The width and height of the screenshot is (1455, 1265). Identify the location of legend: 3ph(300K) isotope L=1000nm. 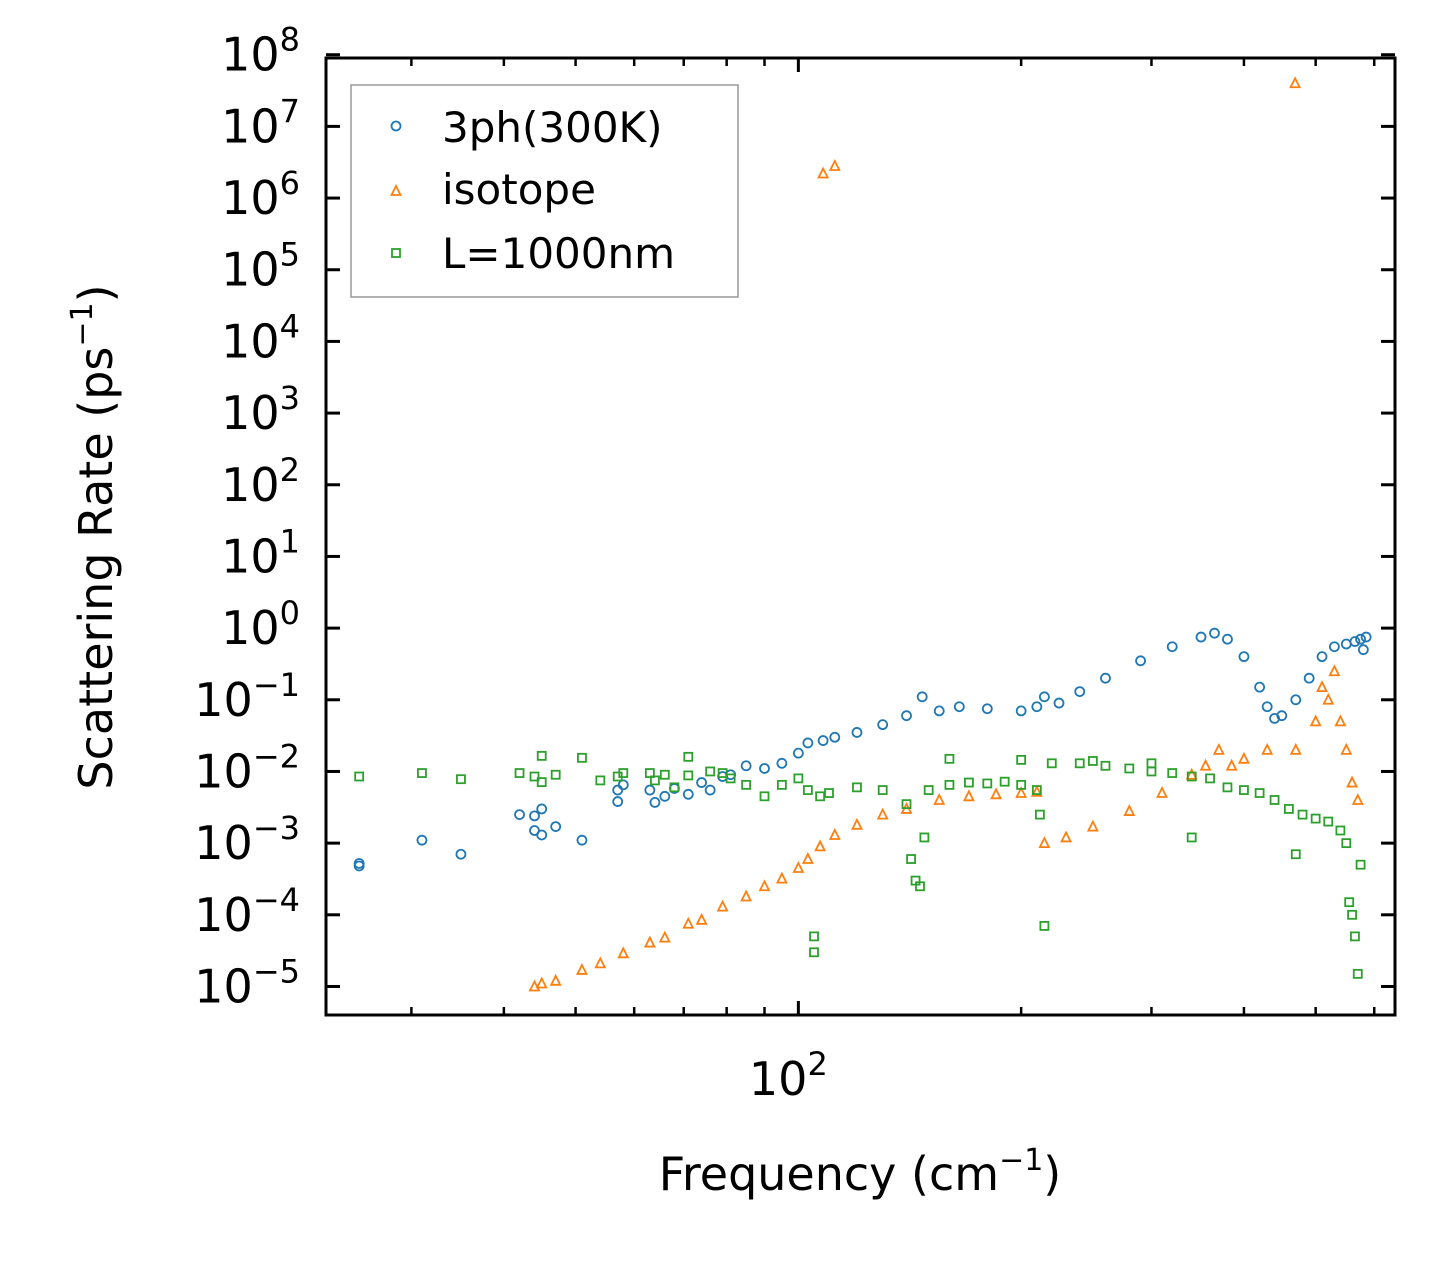
(544, 191).